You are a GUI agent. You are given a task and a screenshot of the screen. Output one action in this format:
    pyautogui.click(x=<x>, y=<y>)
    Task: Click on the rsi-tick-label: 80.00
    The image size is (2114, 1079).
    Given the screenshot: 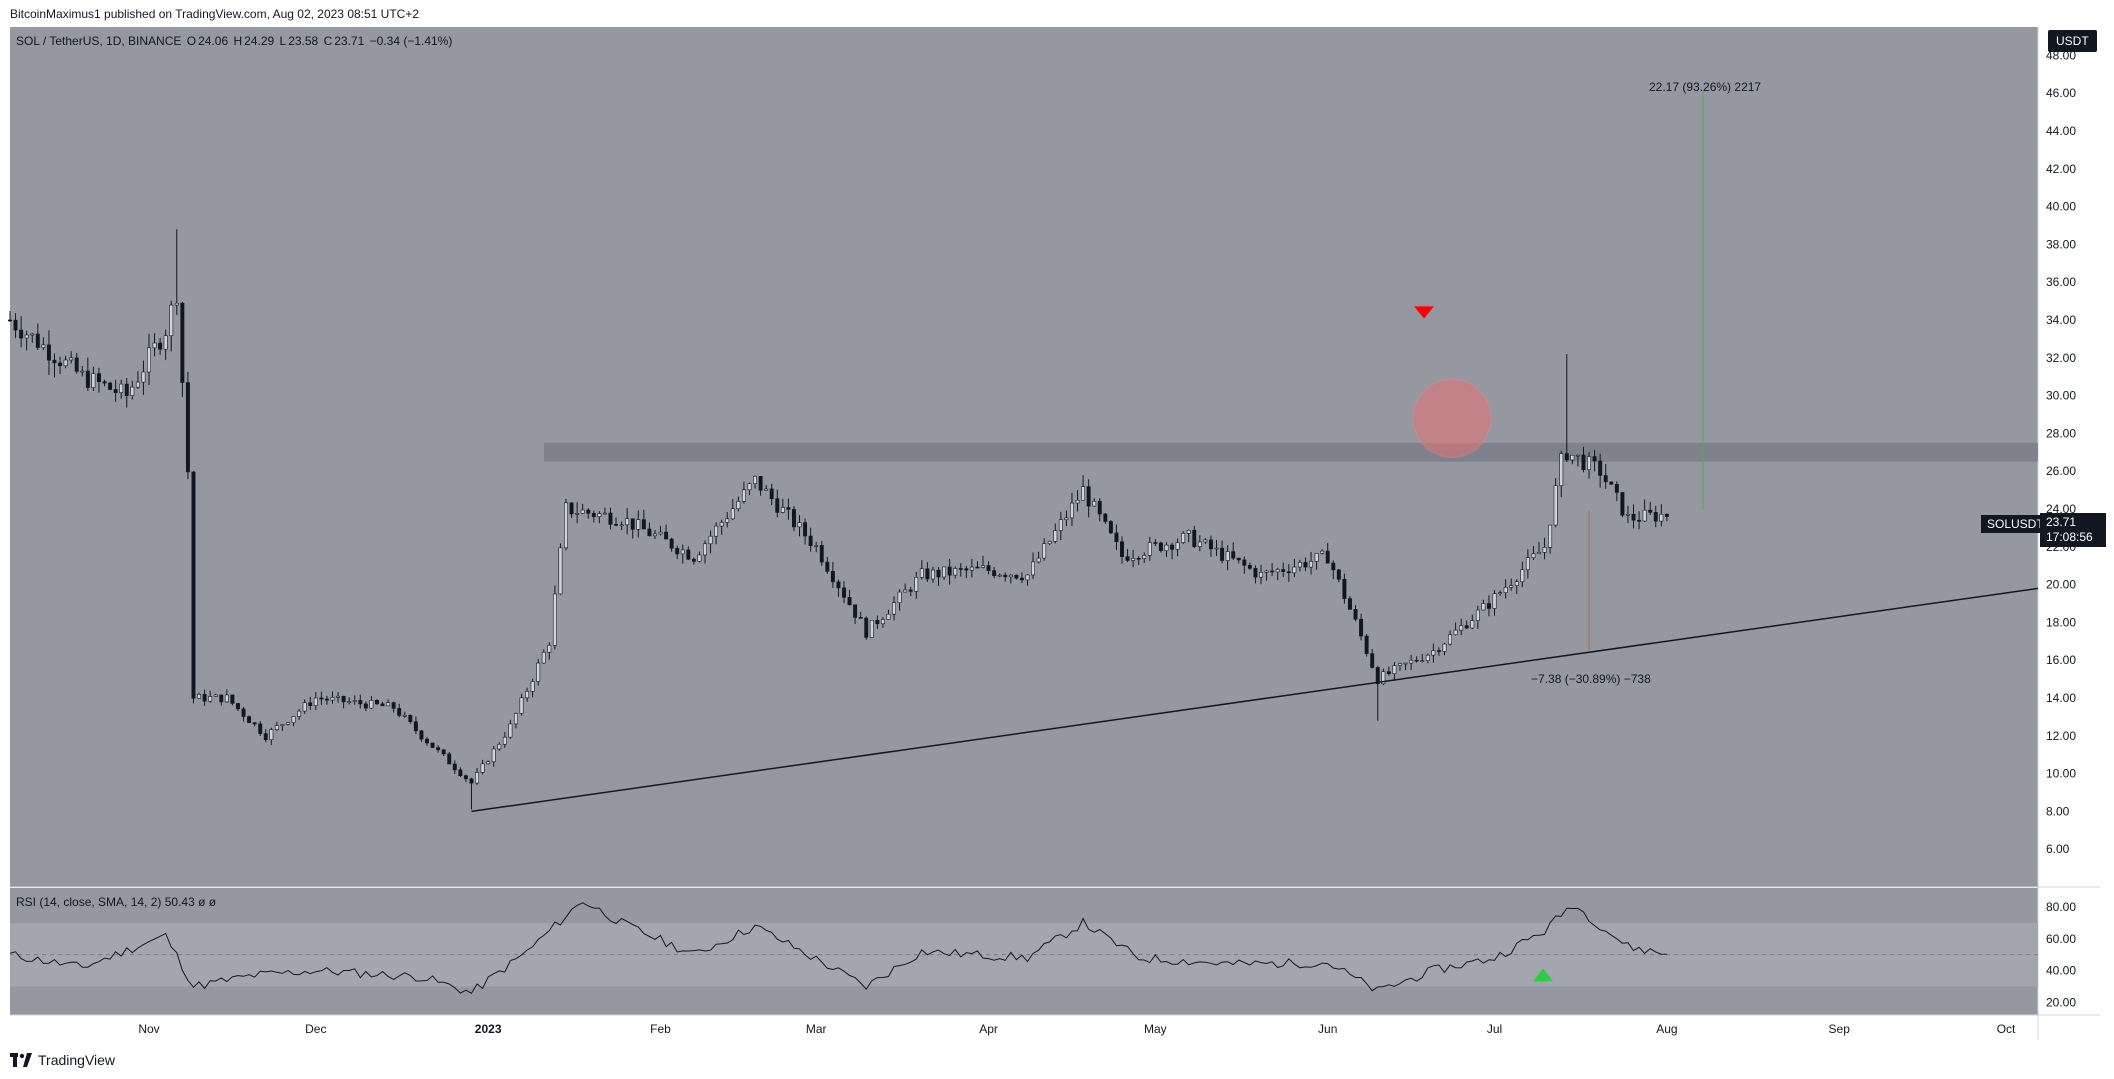 What is the action you would take?
    pyautogui.click(x=2061, y=907)
    